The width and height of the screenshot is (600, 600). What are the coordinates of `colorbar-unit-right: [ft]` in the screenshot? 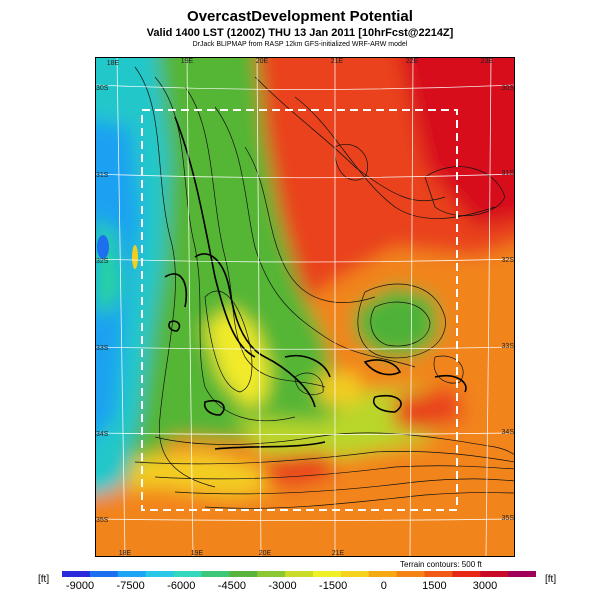 It's located at (551, 579).